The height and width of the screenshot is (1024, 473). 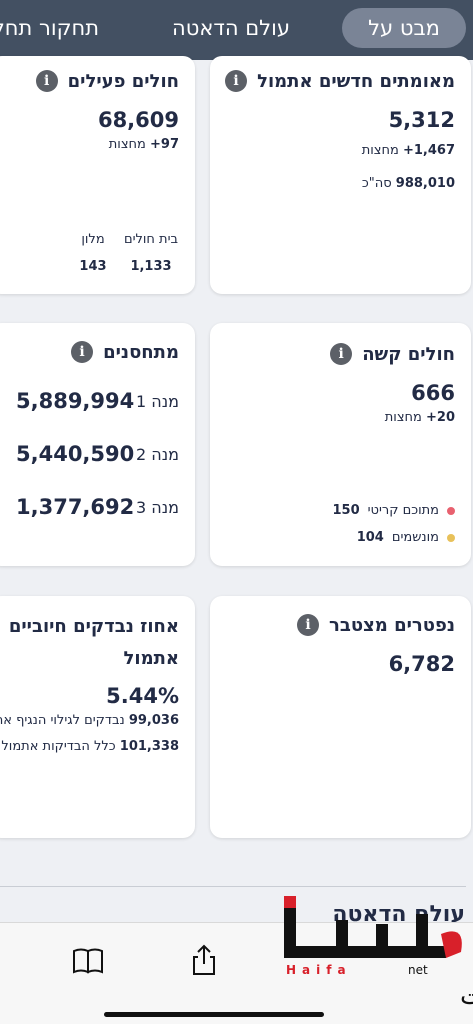 What do you see at coordinates (49, 28) in the screenshot?
I see `tab-investigation: תחקור תחלו` at bounding box center [49, 28].